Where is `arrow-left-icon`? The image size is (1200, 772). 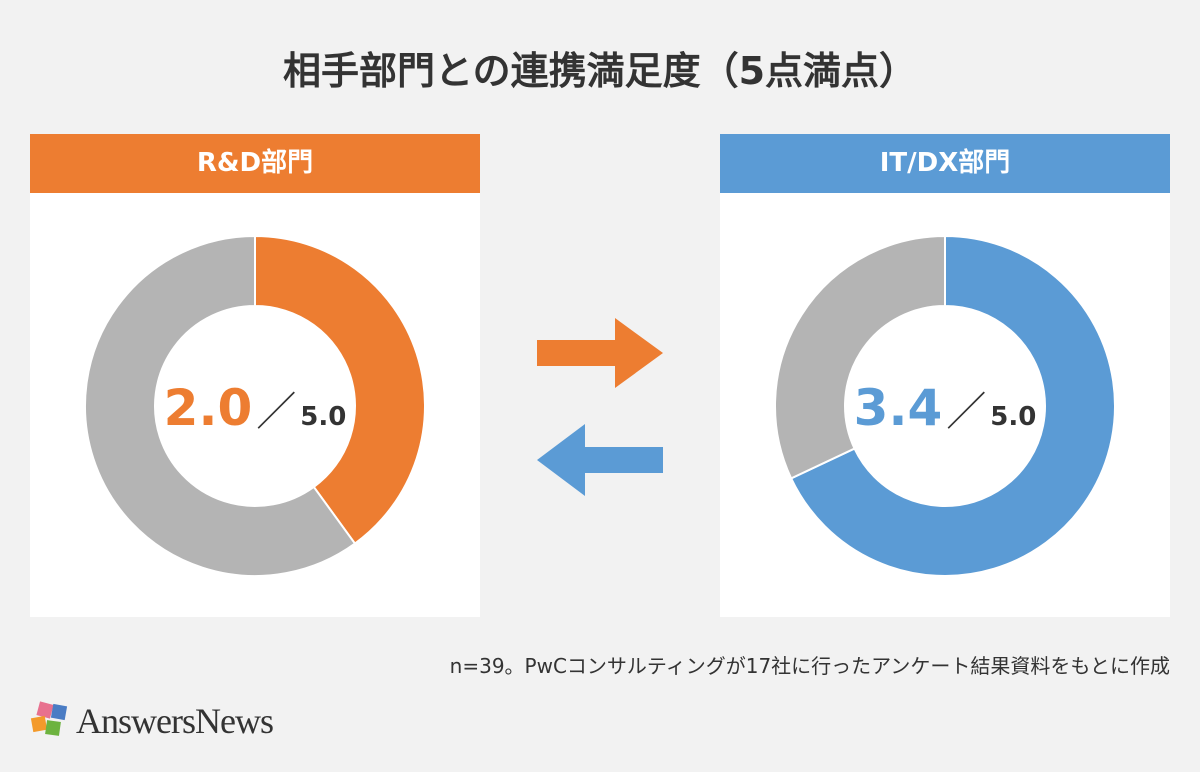
arrow-left-icon is located at coordinates (600, 460).